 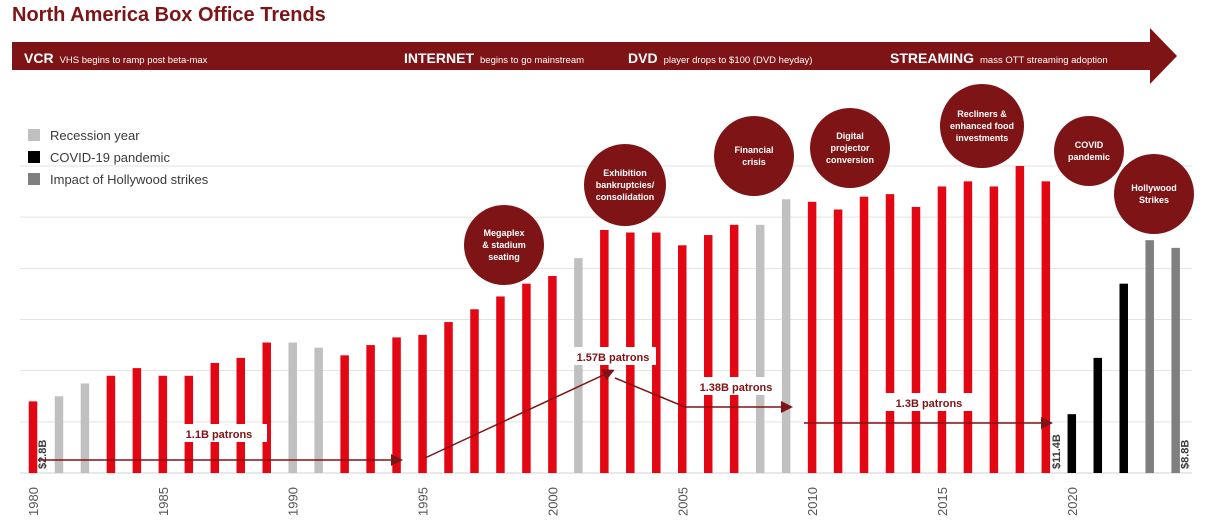 What do you see at coordinates (890, 333) in the screenshot?
I see `bar-2013` at bounding box center [890, 333].